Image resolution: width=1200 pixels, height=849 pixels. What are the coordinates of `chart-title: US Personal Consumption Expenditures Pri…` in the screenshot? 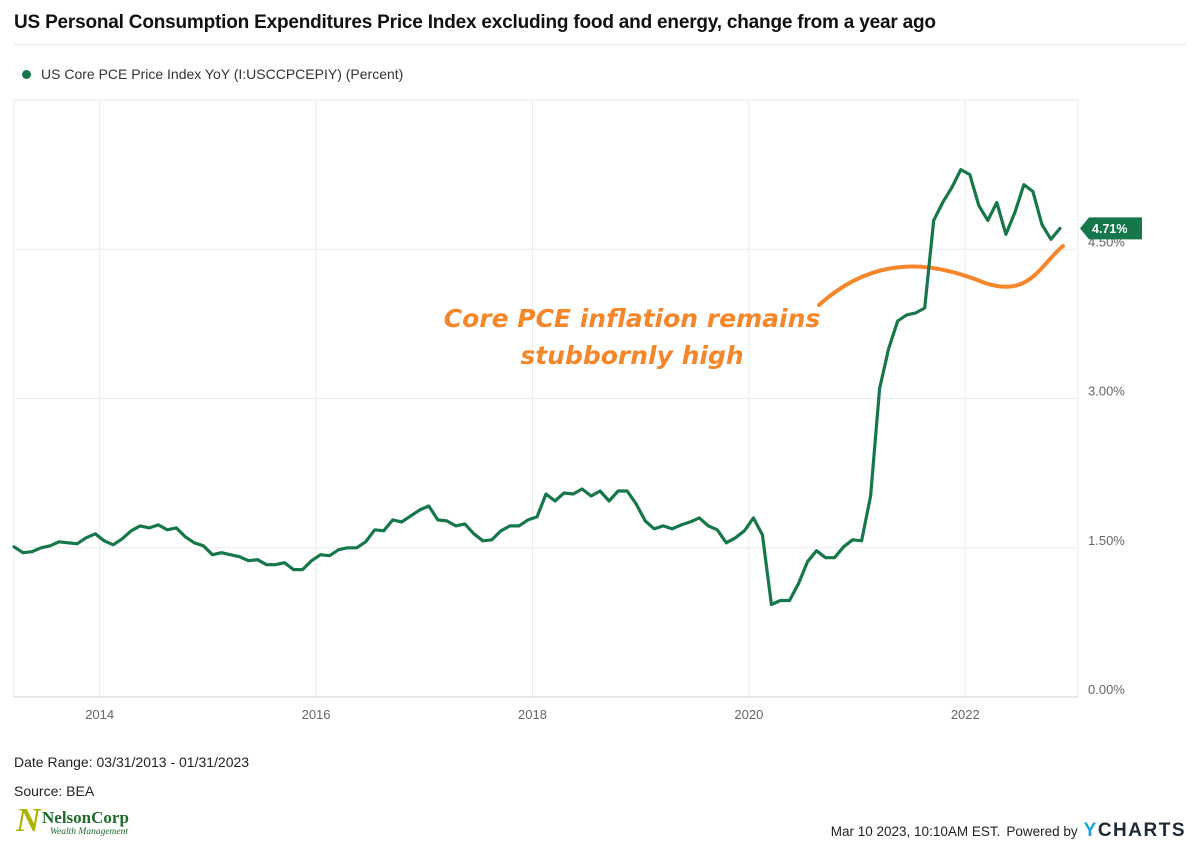 It's located at (475, 22).